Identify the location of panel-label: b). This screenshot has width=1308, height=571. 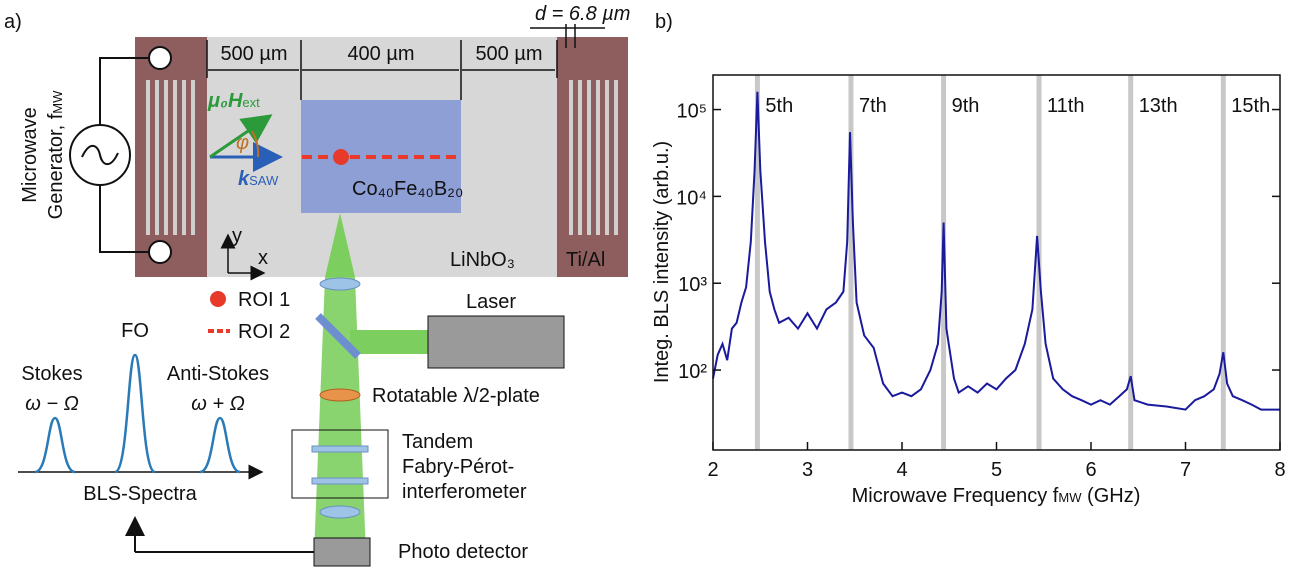
(664, 22).